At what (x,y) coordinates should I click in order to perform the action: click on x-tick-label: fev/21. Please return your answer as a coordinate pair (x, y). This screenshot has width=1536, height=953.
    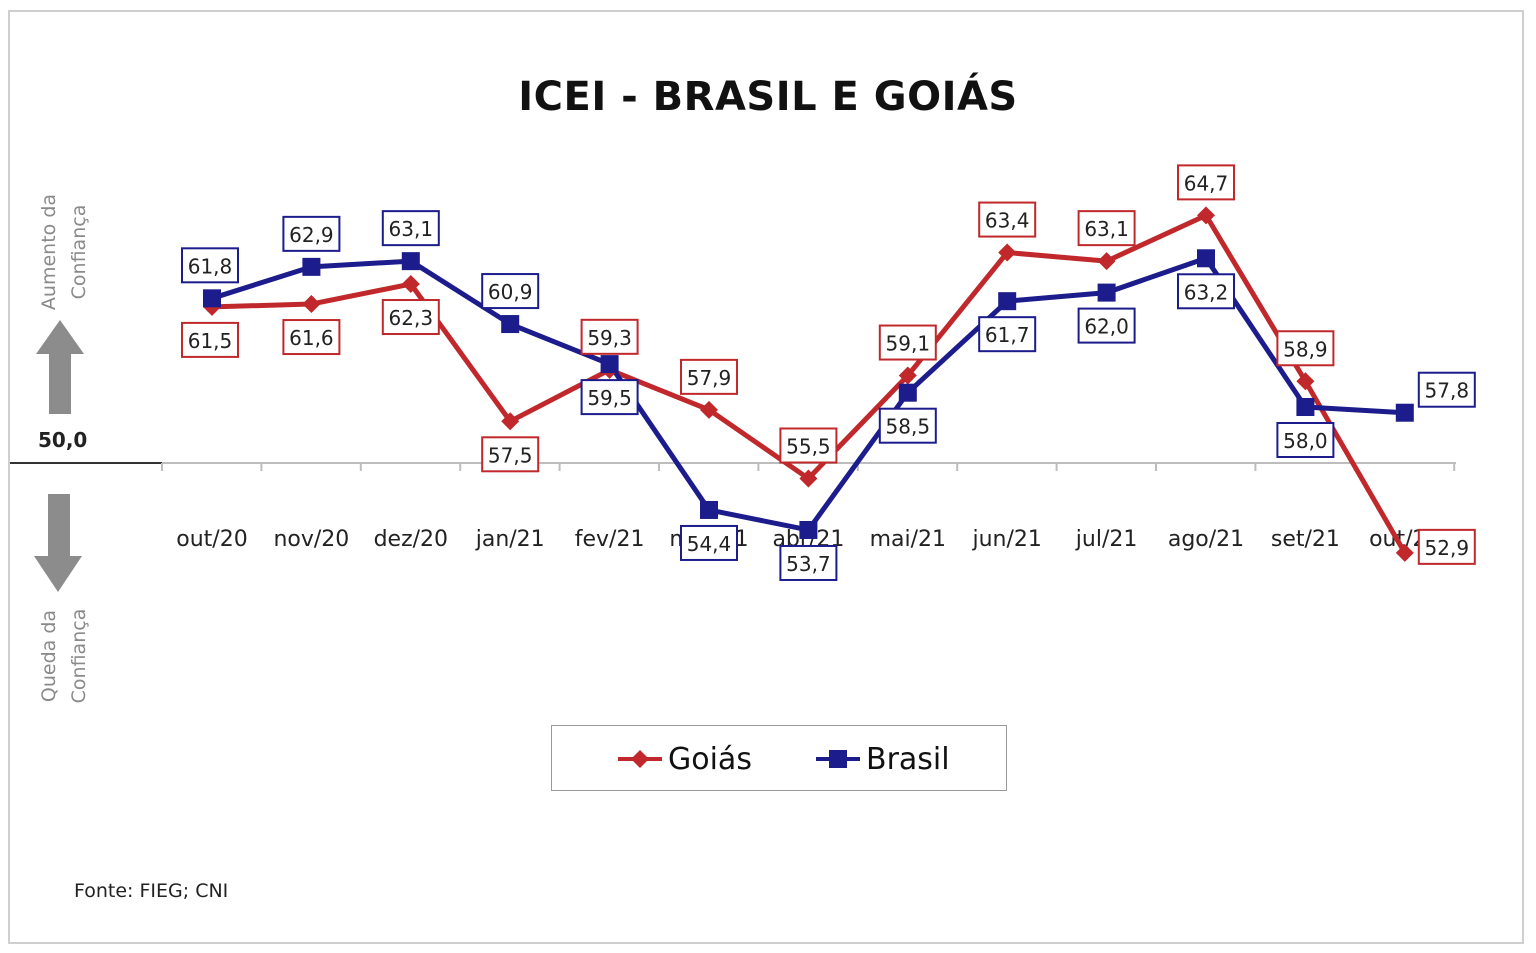
    Looking at the image, I should click on (610, 539).